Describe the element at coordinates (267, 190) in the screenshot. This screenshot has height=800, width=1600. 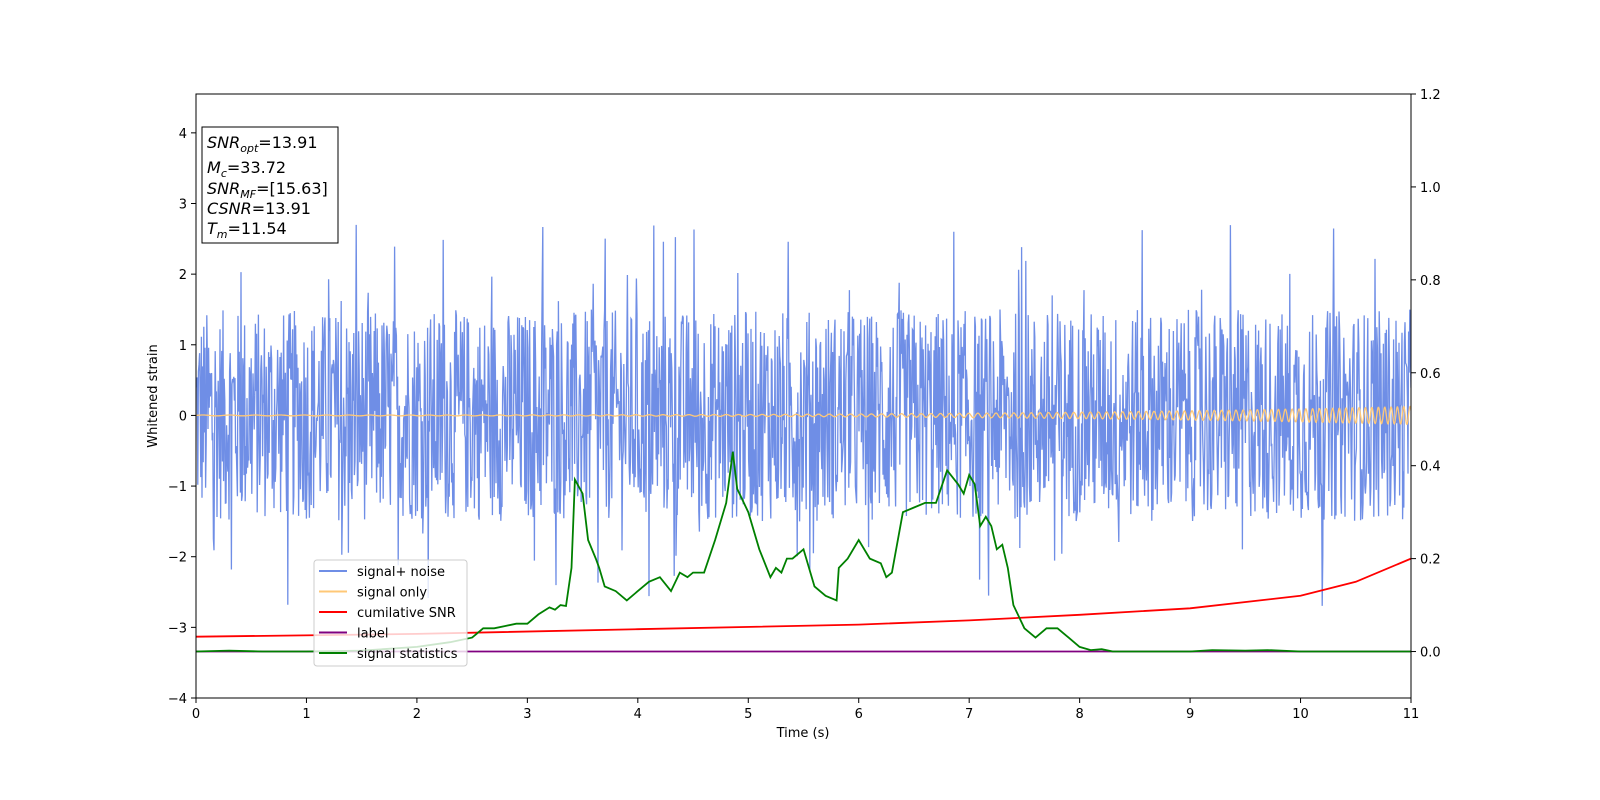
I see `stats-line: SNRMF=[15.63]` at that location.